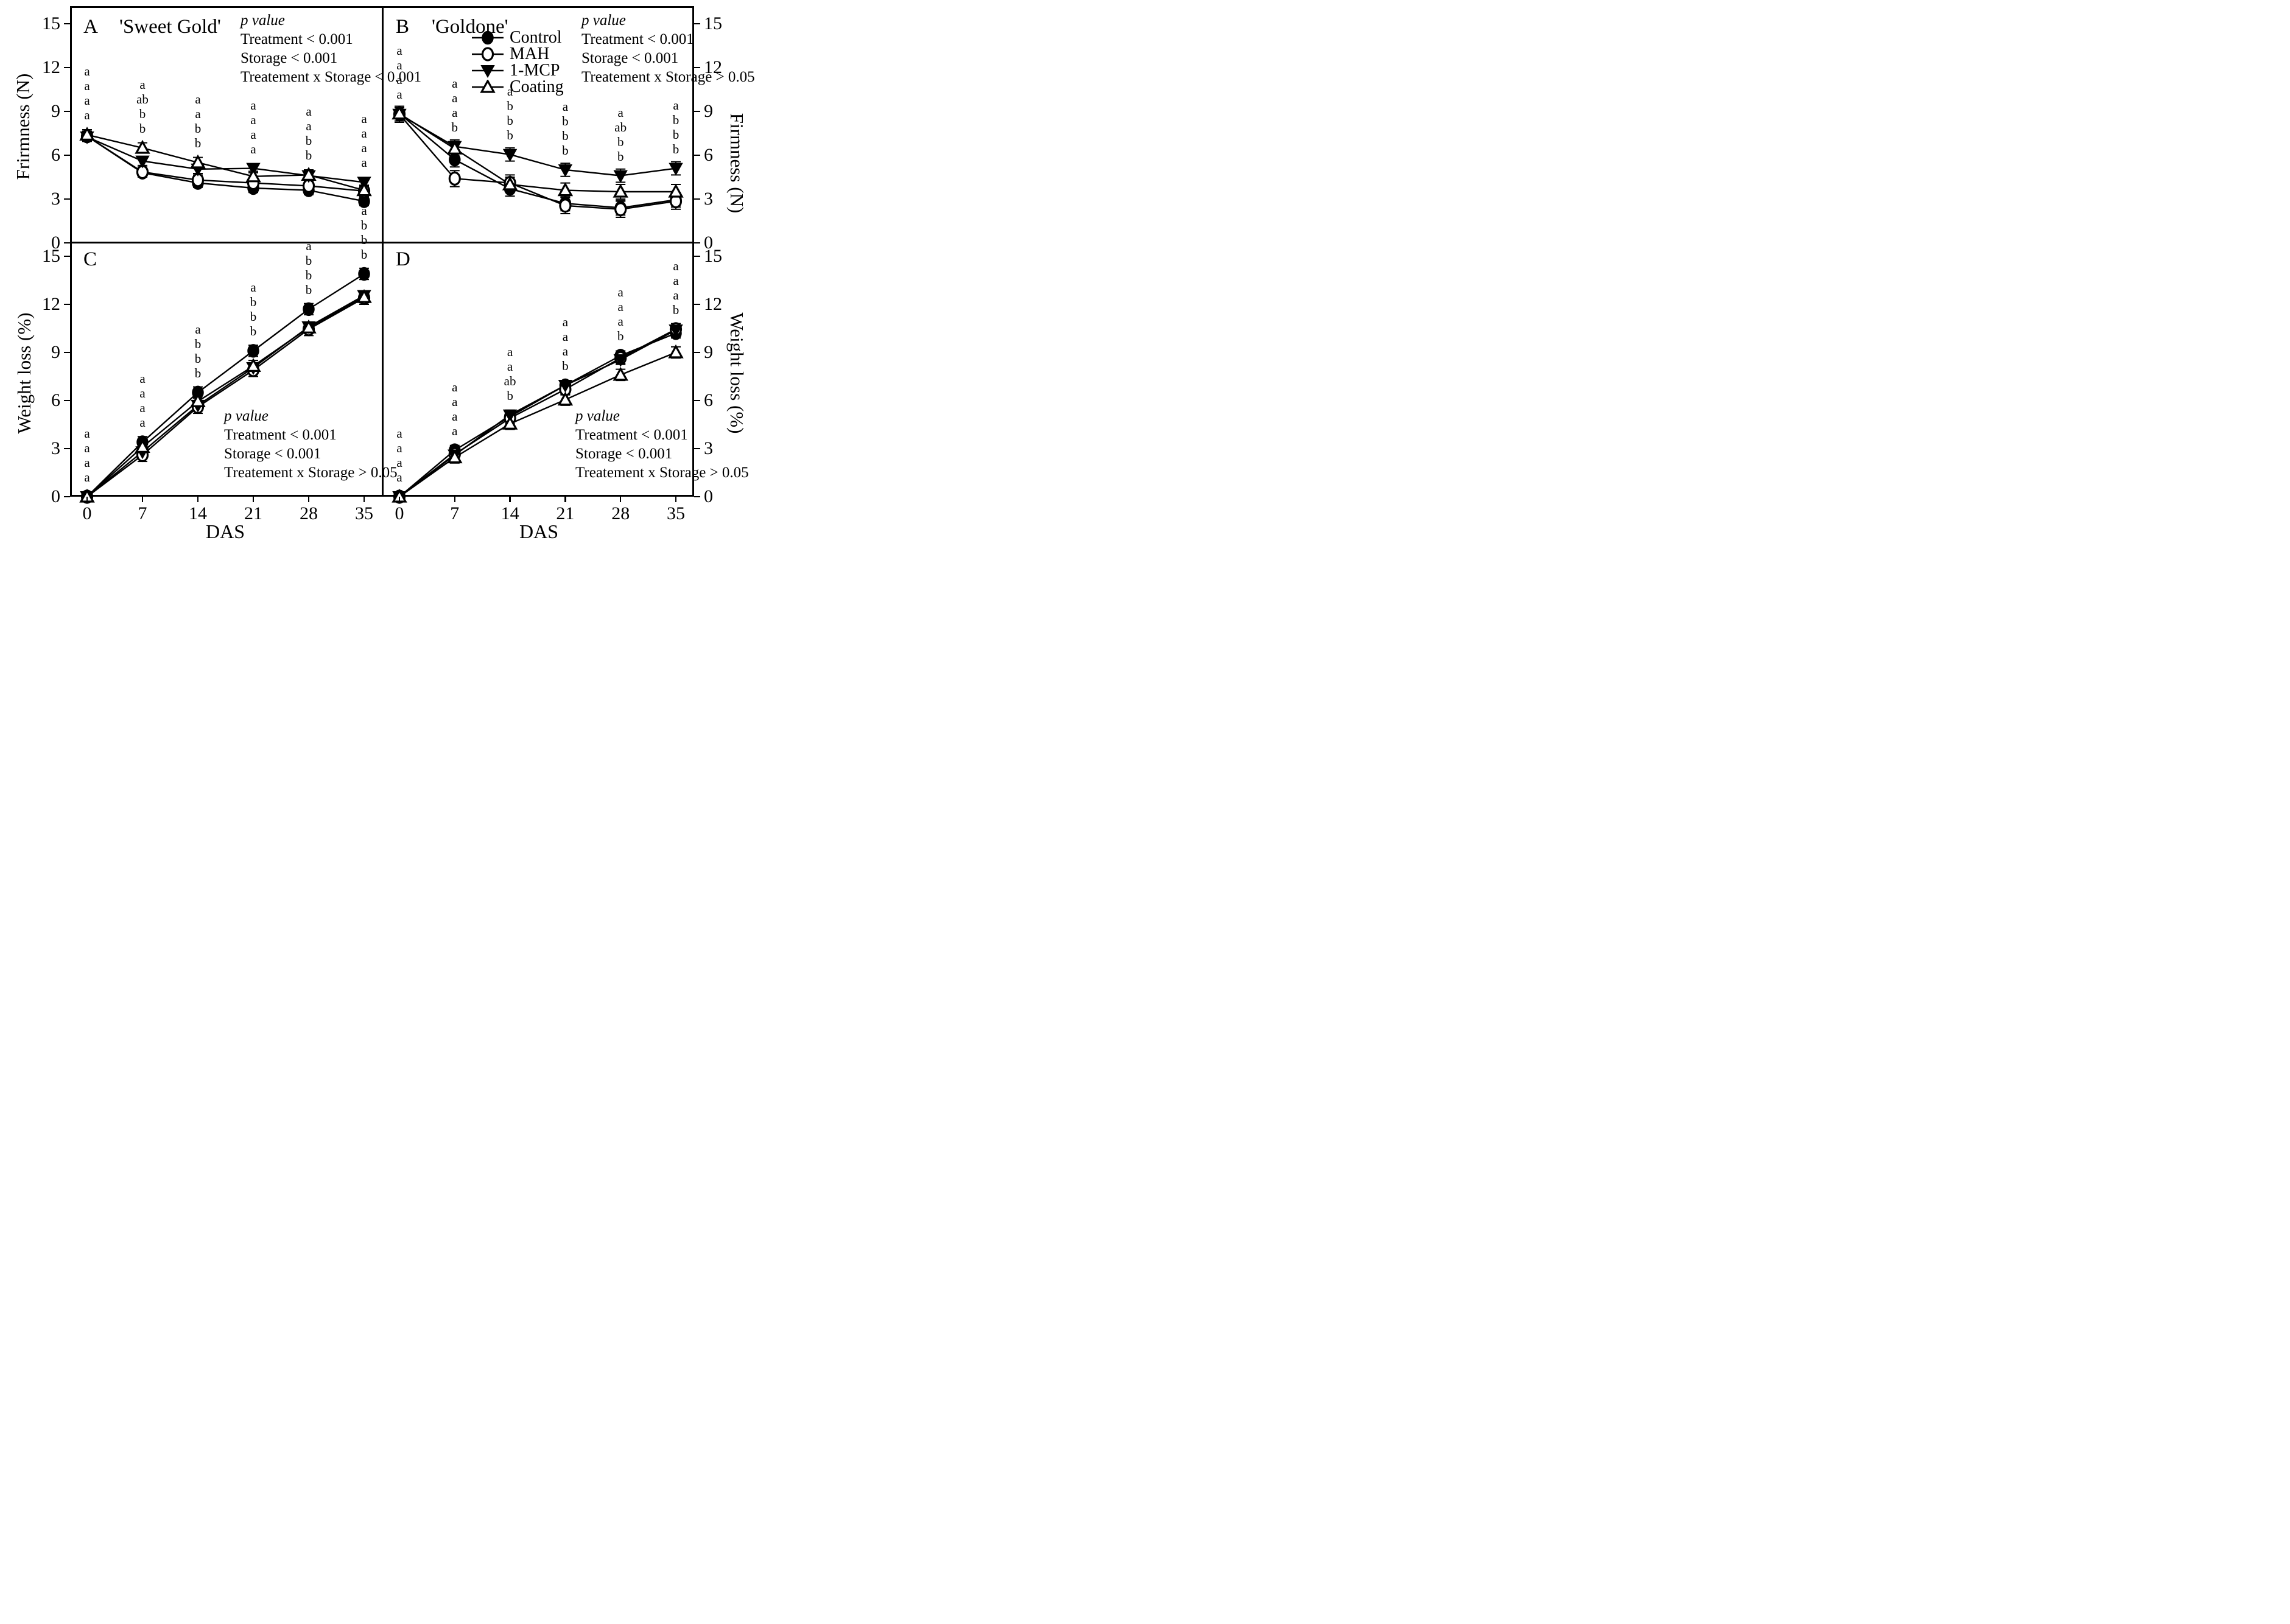 The image size is (2290, 1624). What do you see at coordinates (737, 373) in the screenshot?
I see `y-axis-title-weight-loss-right: Weight loss (%)` at bounding box center [737, 373].